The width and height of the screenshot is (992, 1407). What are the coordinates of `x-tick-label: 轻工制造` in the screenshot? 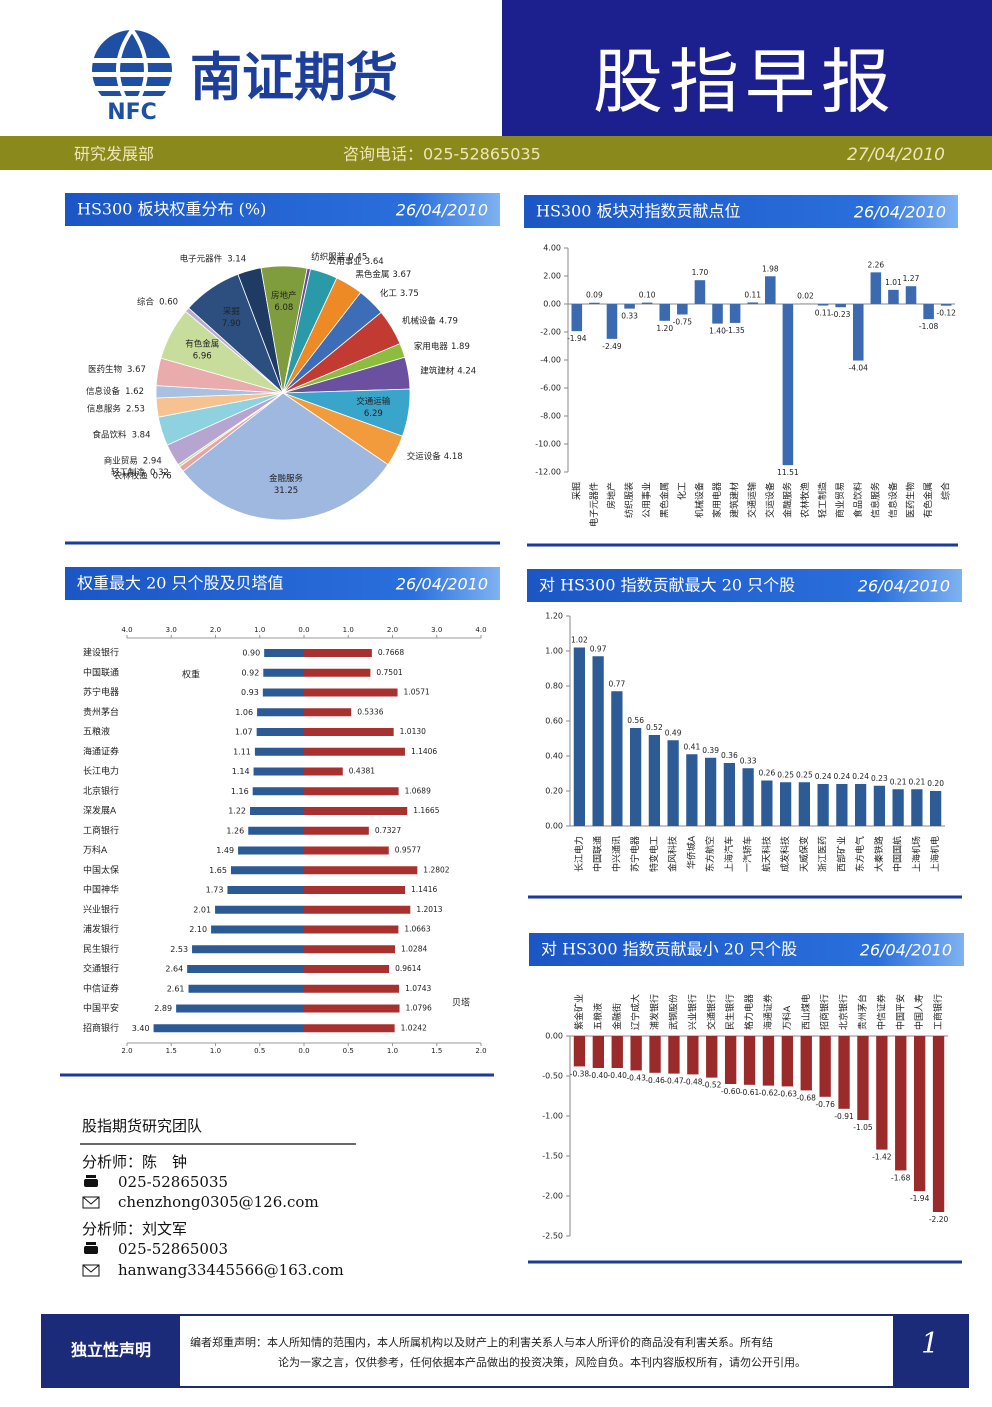 It's located at (823, 500).